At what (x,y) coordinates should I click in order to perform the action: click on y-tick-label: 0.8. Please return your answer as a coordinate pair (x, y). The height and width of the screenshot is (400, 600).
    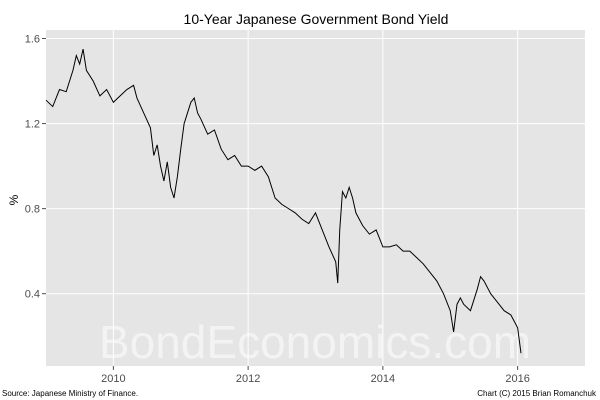
    Looking at the image, I should click on (32, 210).